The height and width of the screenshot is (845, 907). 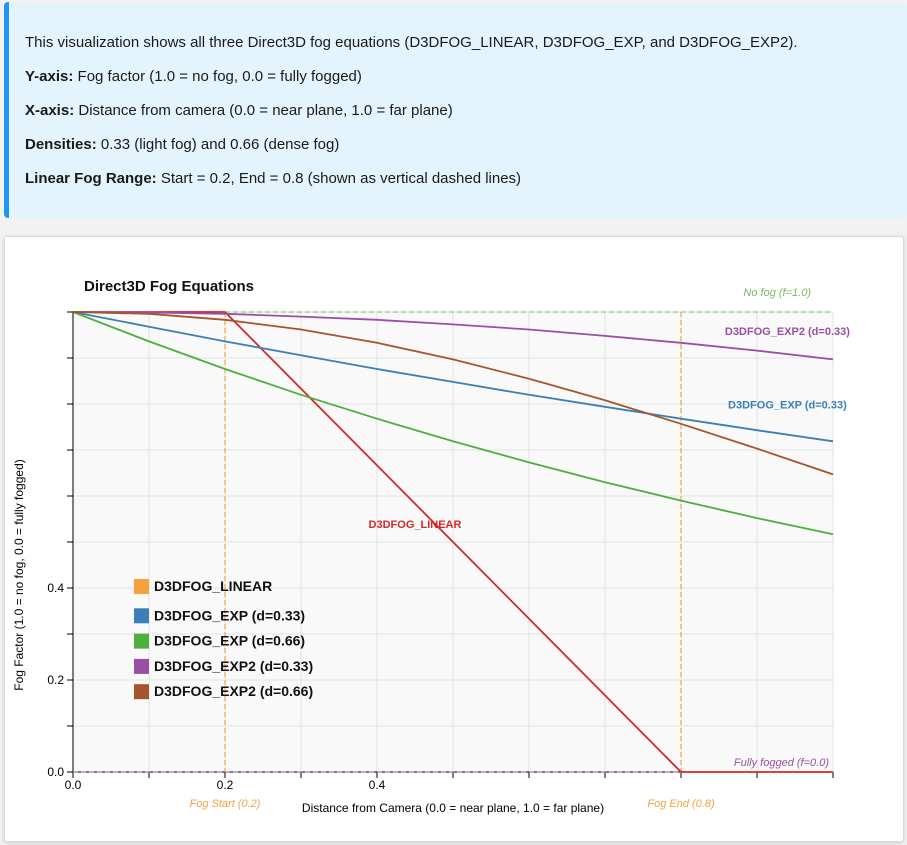 I want to click on y-tick-label: 0.2, so click(x=55, y=680).